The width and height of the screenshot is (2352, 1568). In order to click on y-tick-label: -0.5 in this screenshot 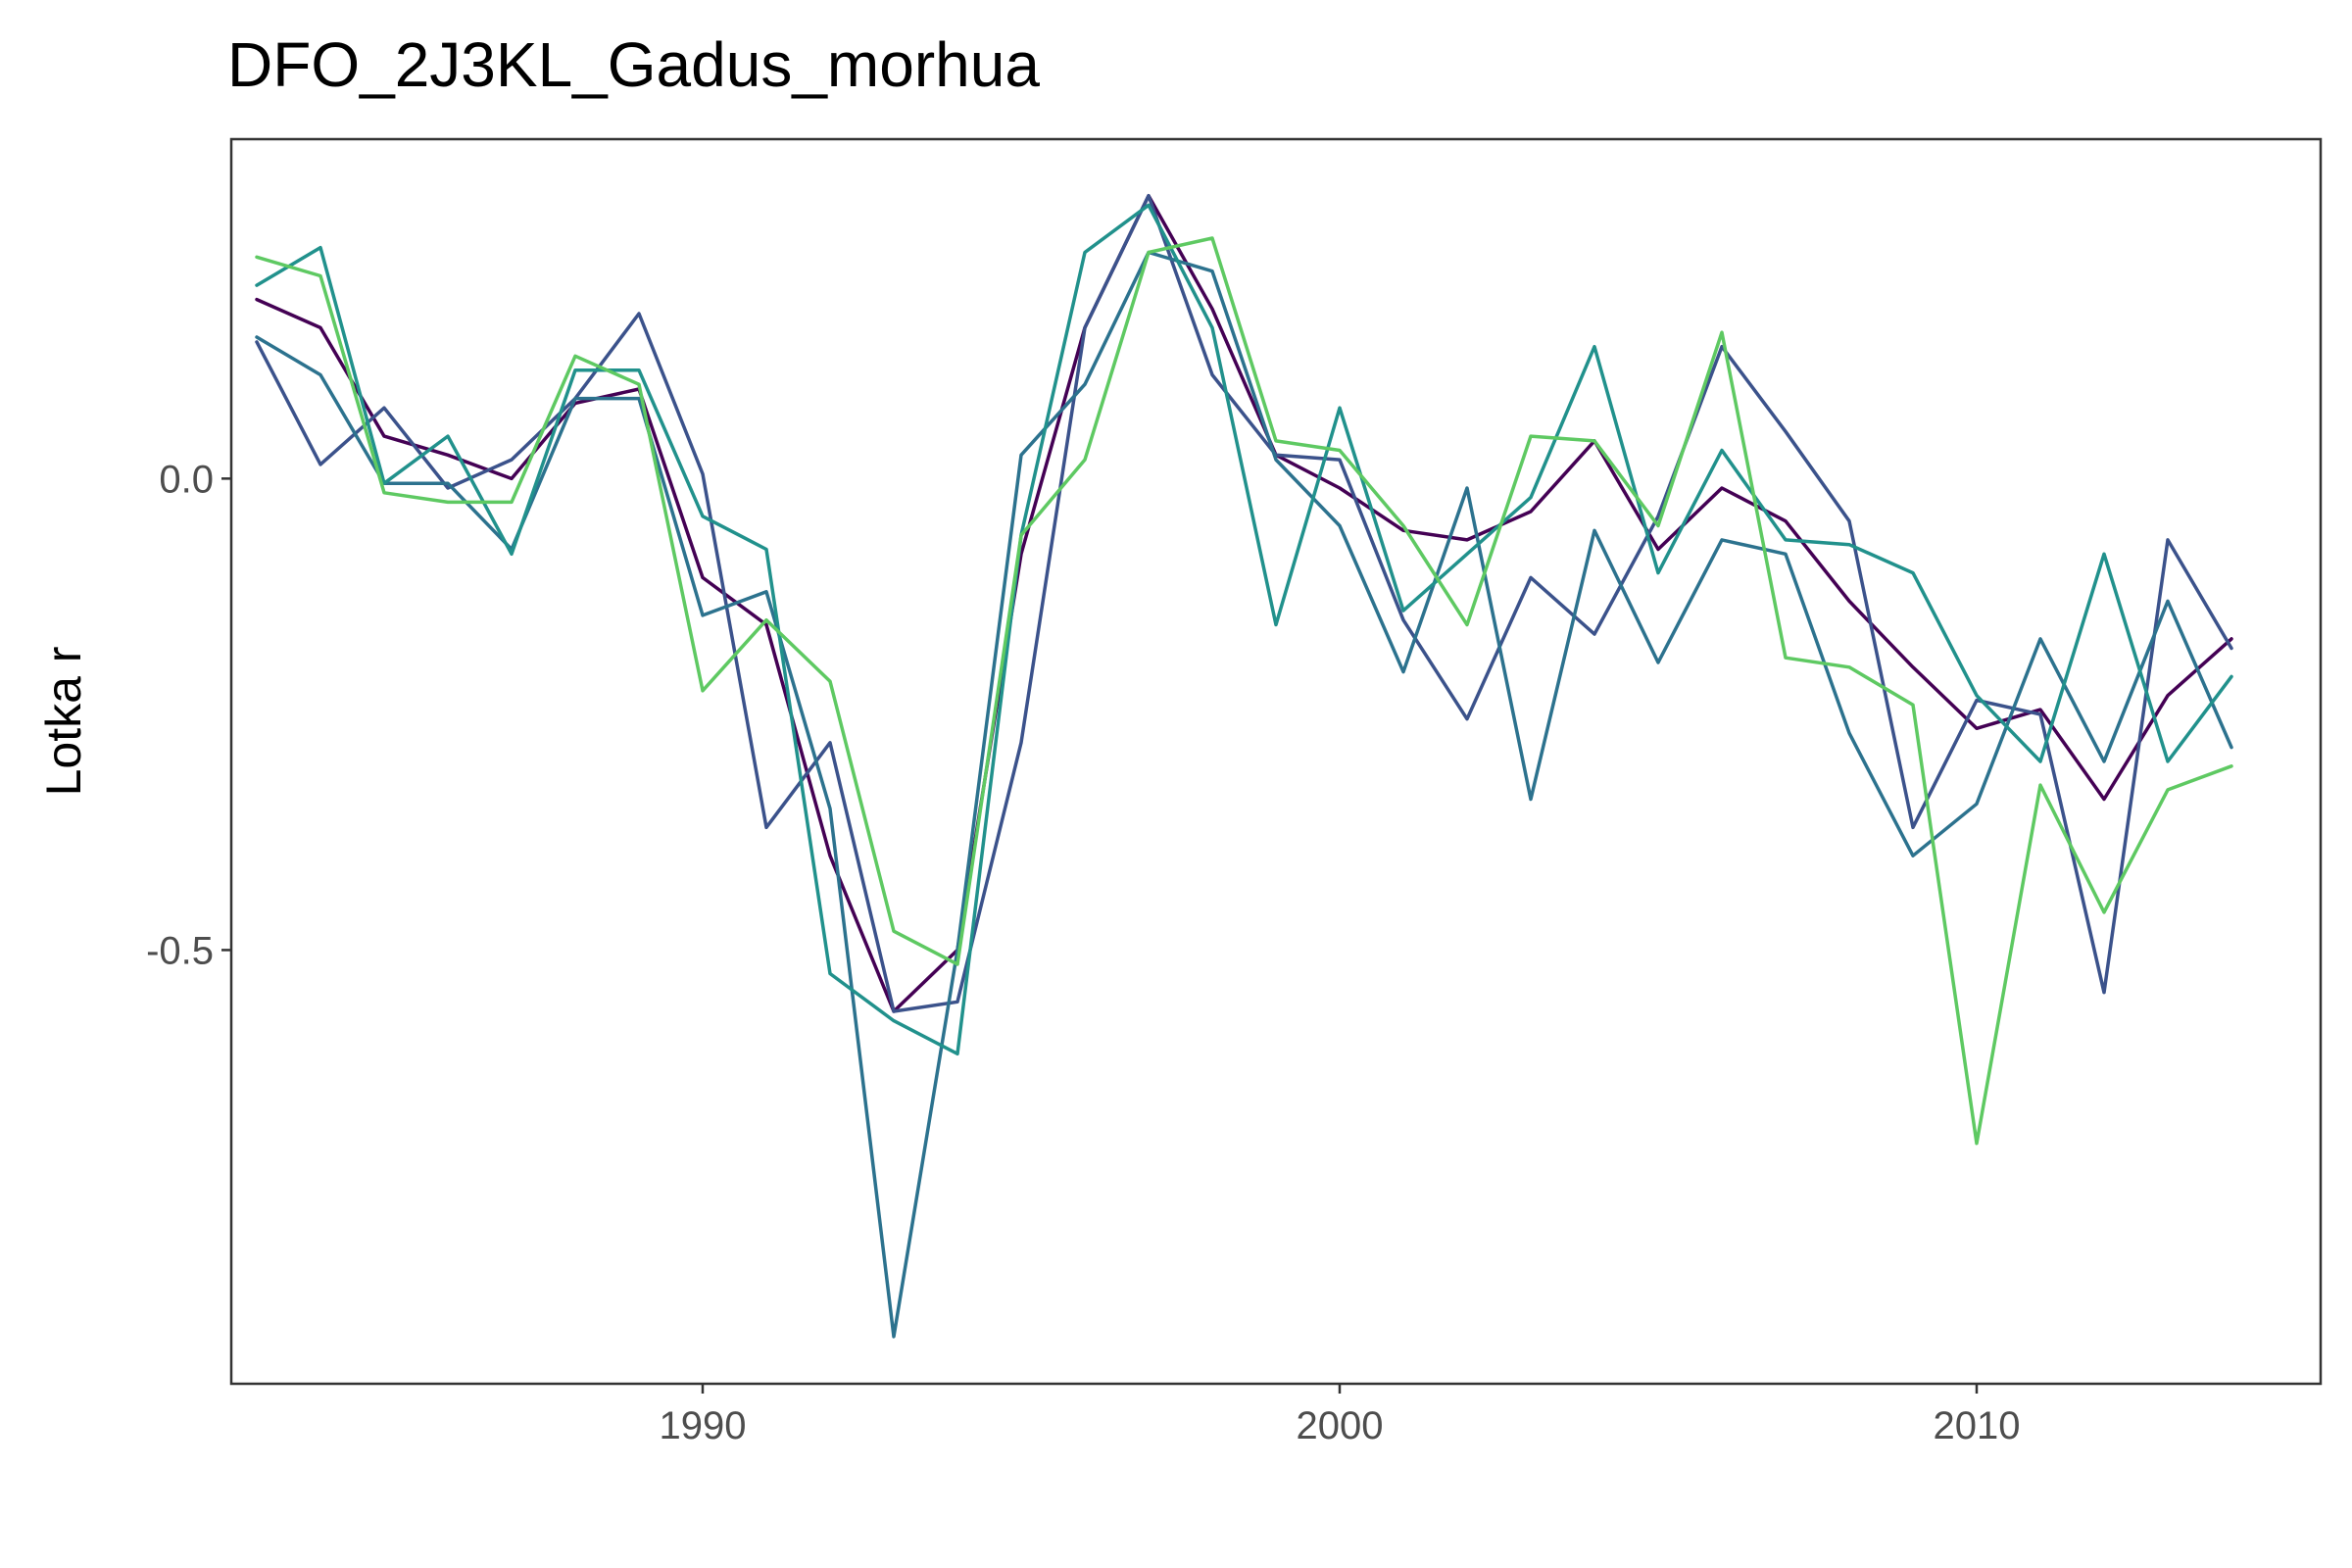, I will do `click(180, 950)`.